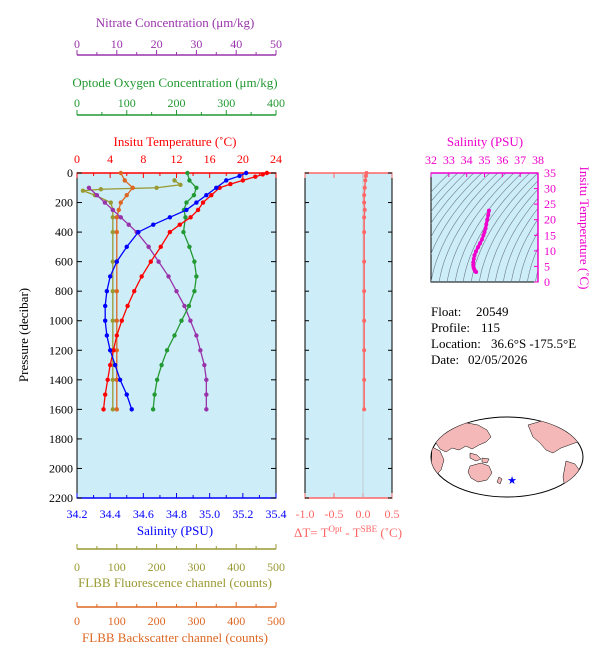 This screenshot has height=663, width=609. What do you see at coordinates (485, 160) in the screenshot?
I see `ts-salinity-tick-label: 35` at bounding box center [485, 160].